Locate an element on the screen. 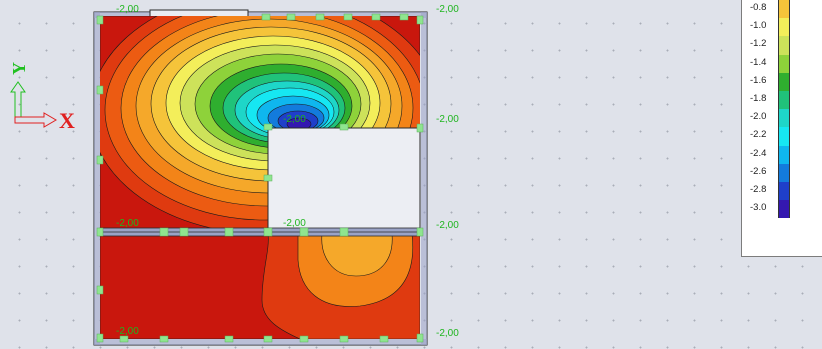  axes-gizmo: X Y is located at coordinates (42, 97).